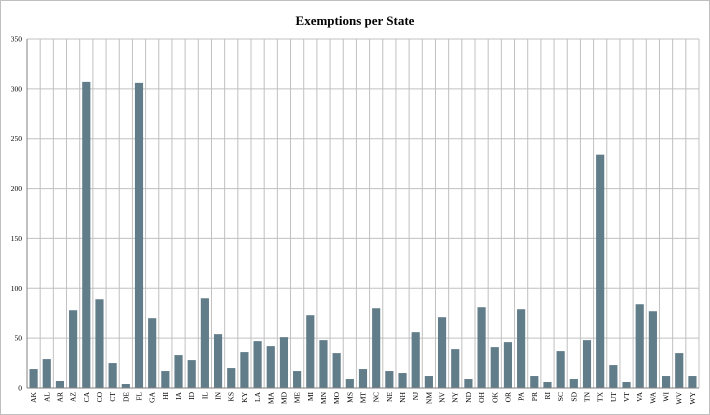  Describe the element at coordinates (59, 397) in the screenshot. I see `x-tick-label: AR` at that location.